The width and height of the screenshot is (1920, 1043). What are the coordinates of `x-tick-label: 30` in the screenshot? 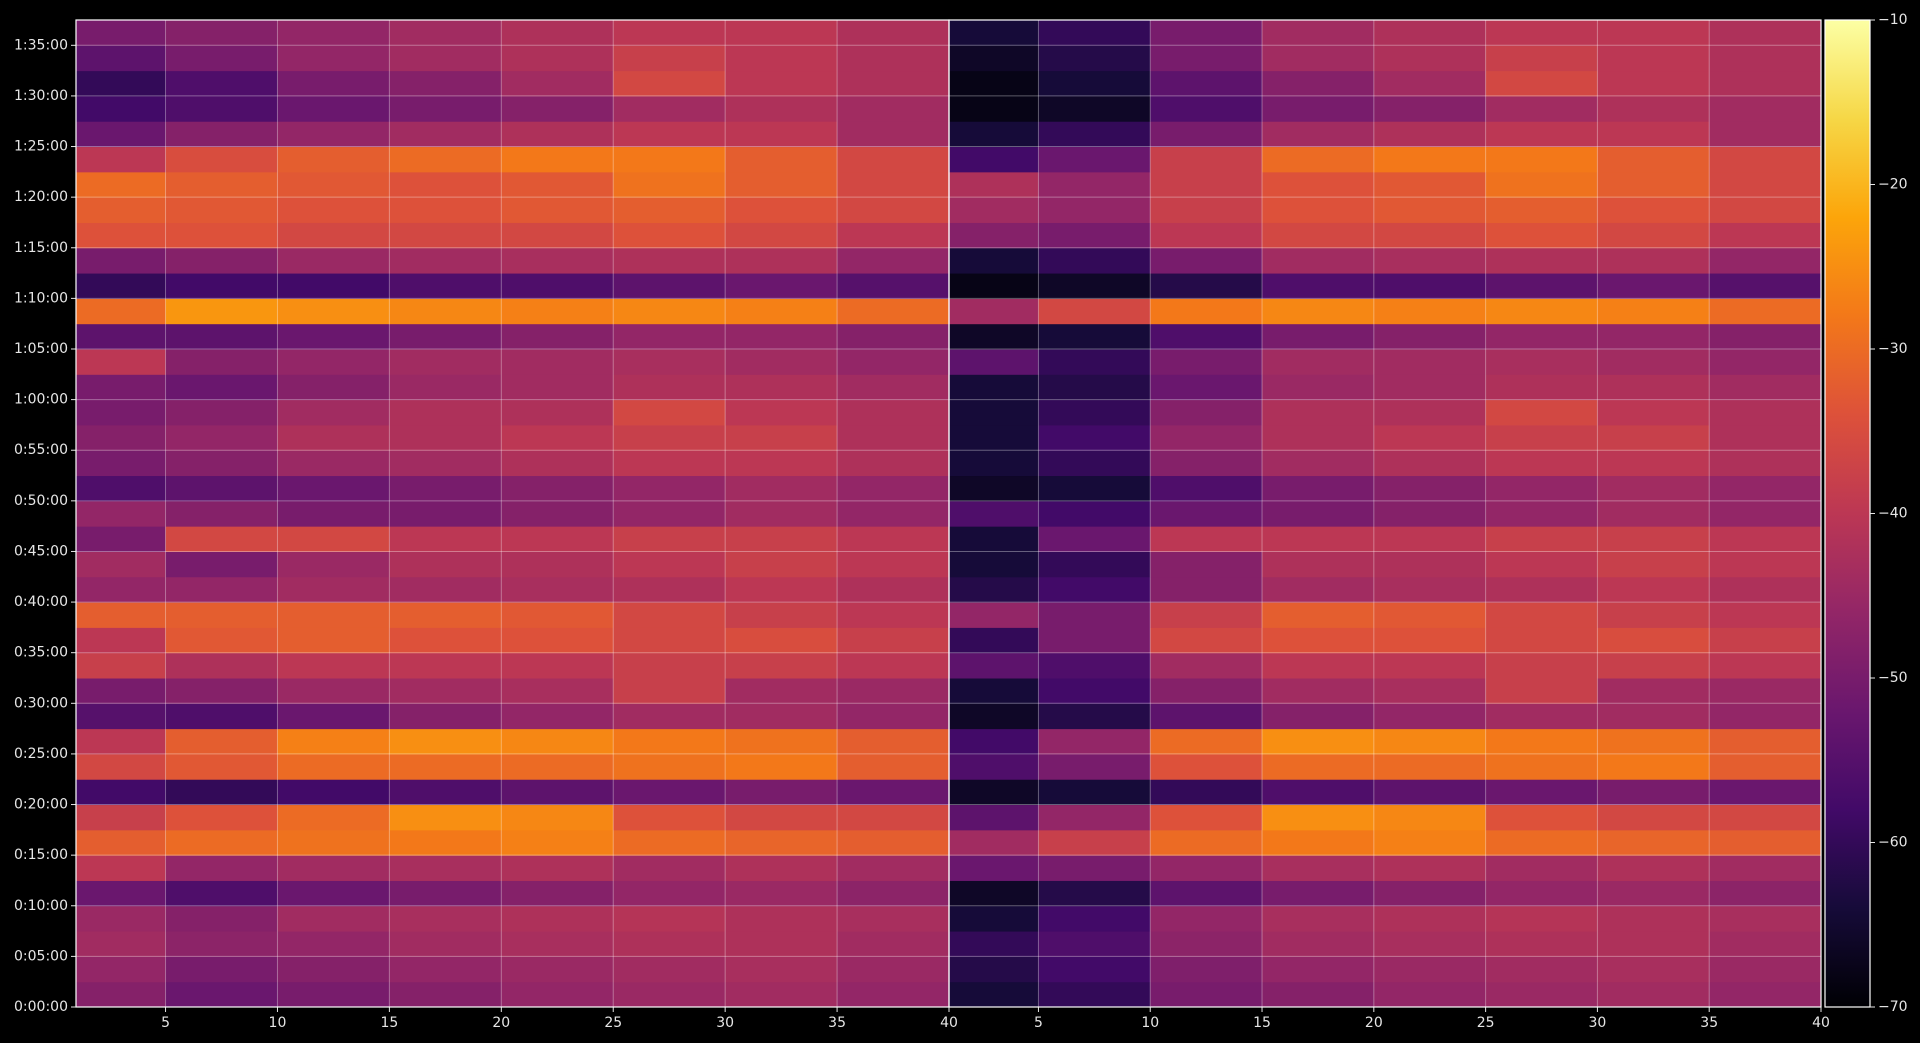 It's located at (1597, 1023).